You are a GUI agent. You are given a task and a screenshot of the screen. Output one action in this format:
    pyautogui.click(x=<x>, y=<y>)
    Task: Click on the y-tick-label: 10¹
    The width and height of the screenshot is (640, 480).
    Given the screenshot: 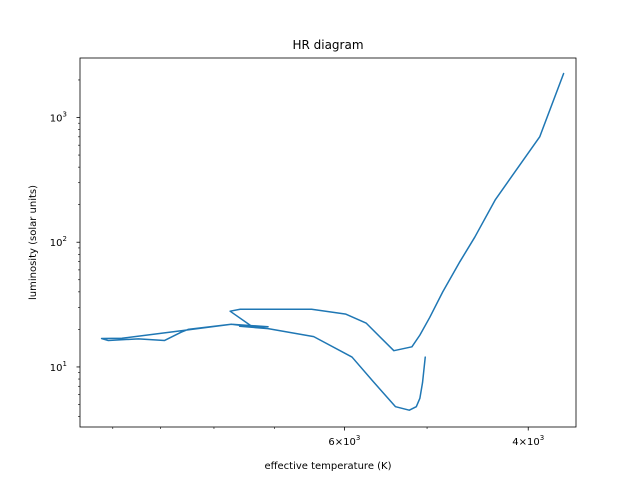 What is the action you would take?
    pyautogui.click(x=58, y=367)
    